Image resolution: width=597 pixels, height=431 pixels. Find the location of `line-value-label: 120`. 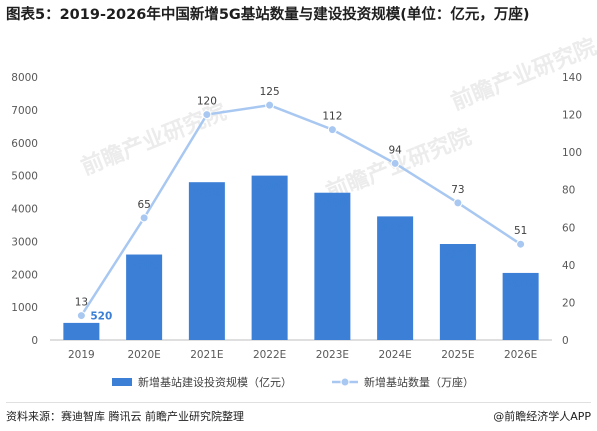

line-value-label: 120 is located at coordinates (207, 102).